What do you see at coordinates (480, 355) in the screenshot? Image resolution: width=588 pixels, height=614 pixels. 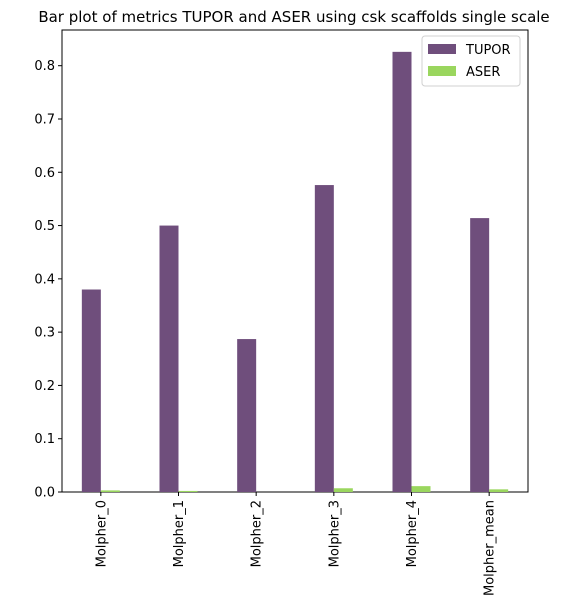 I see `bar-tupor-molpher_mean` at bounding box center [480, 355].